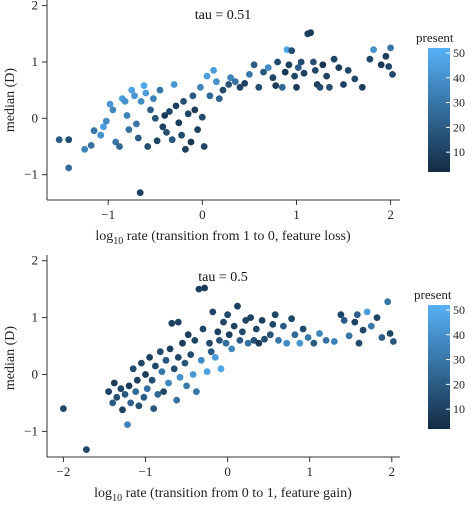 The height and width of the screenshot is (508, 474). I want to click on x-ticks: −1 0 1 2, so click(247, 211).